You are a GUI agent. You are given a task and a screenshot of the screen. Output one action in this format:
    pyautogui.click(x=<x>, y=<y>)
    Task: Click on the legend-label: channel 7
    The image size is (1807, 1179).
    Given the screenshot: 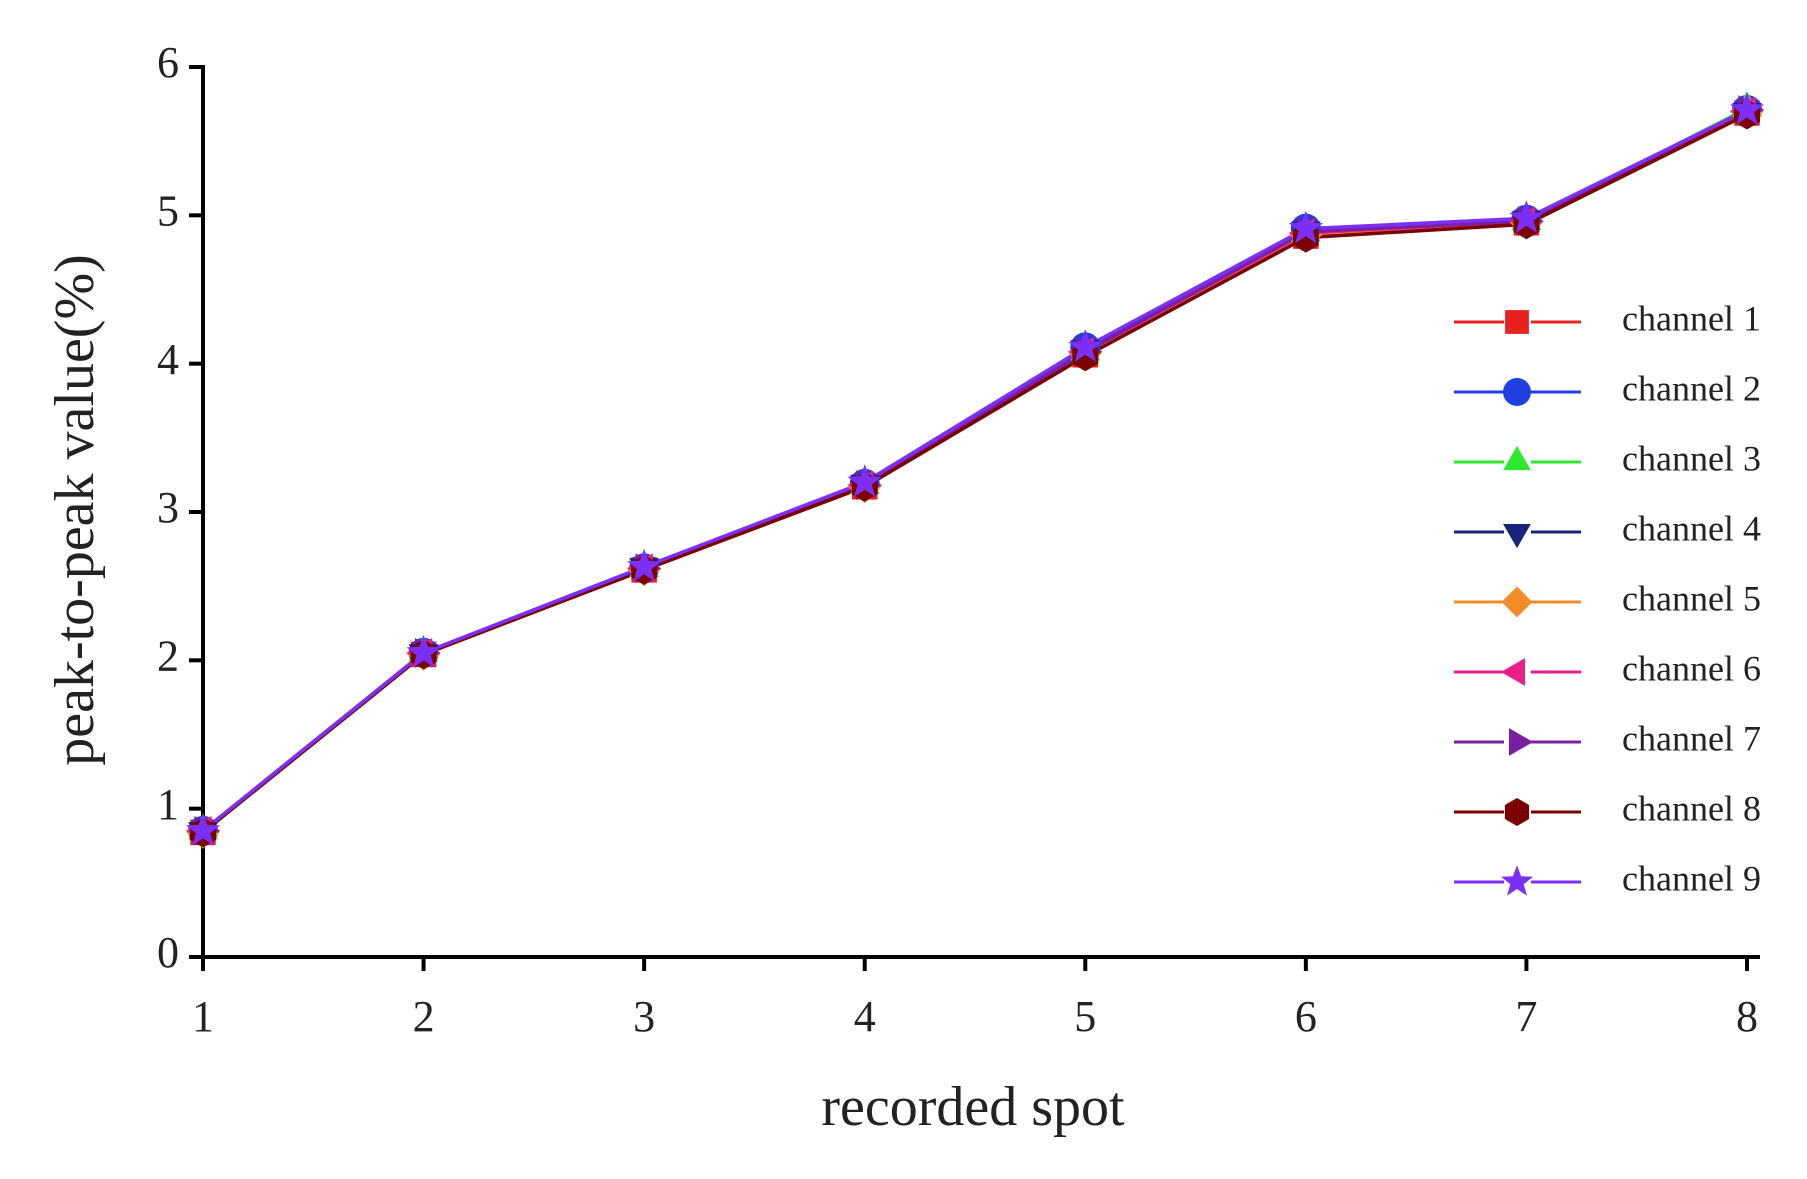 What is the action you would take?
    pyautogui.click(x=1691, y=738)
    